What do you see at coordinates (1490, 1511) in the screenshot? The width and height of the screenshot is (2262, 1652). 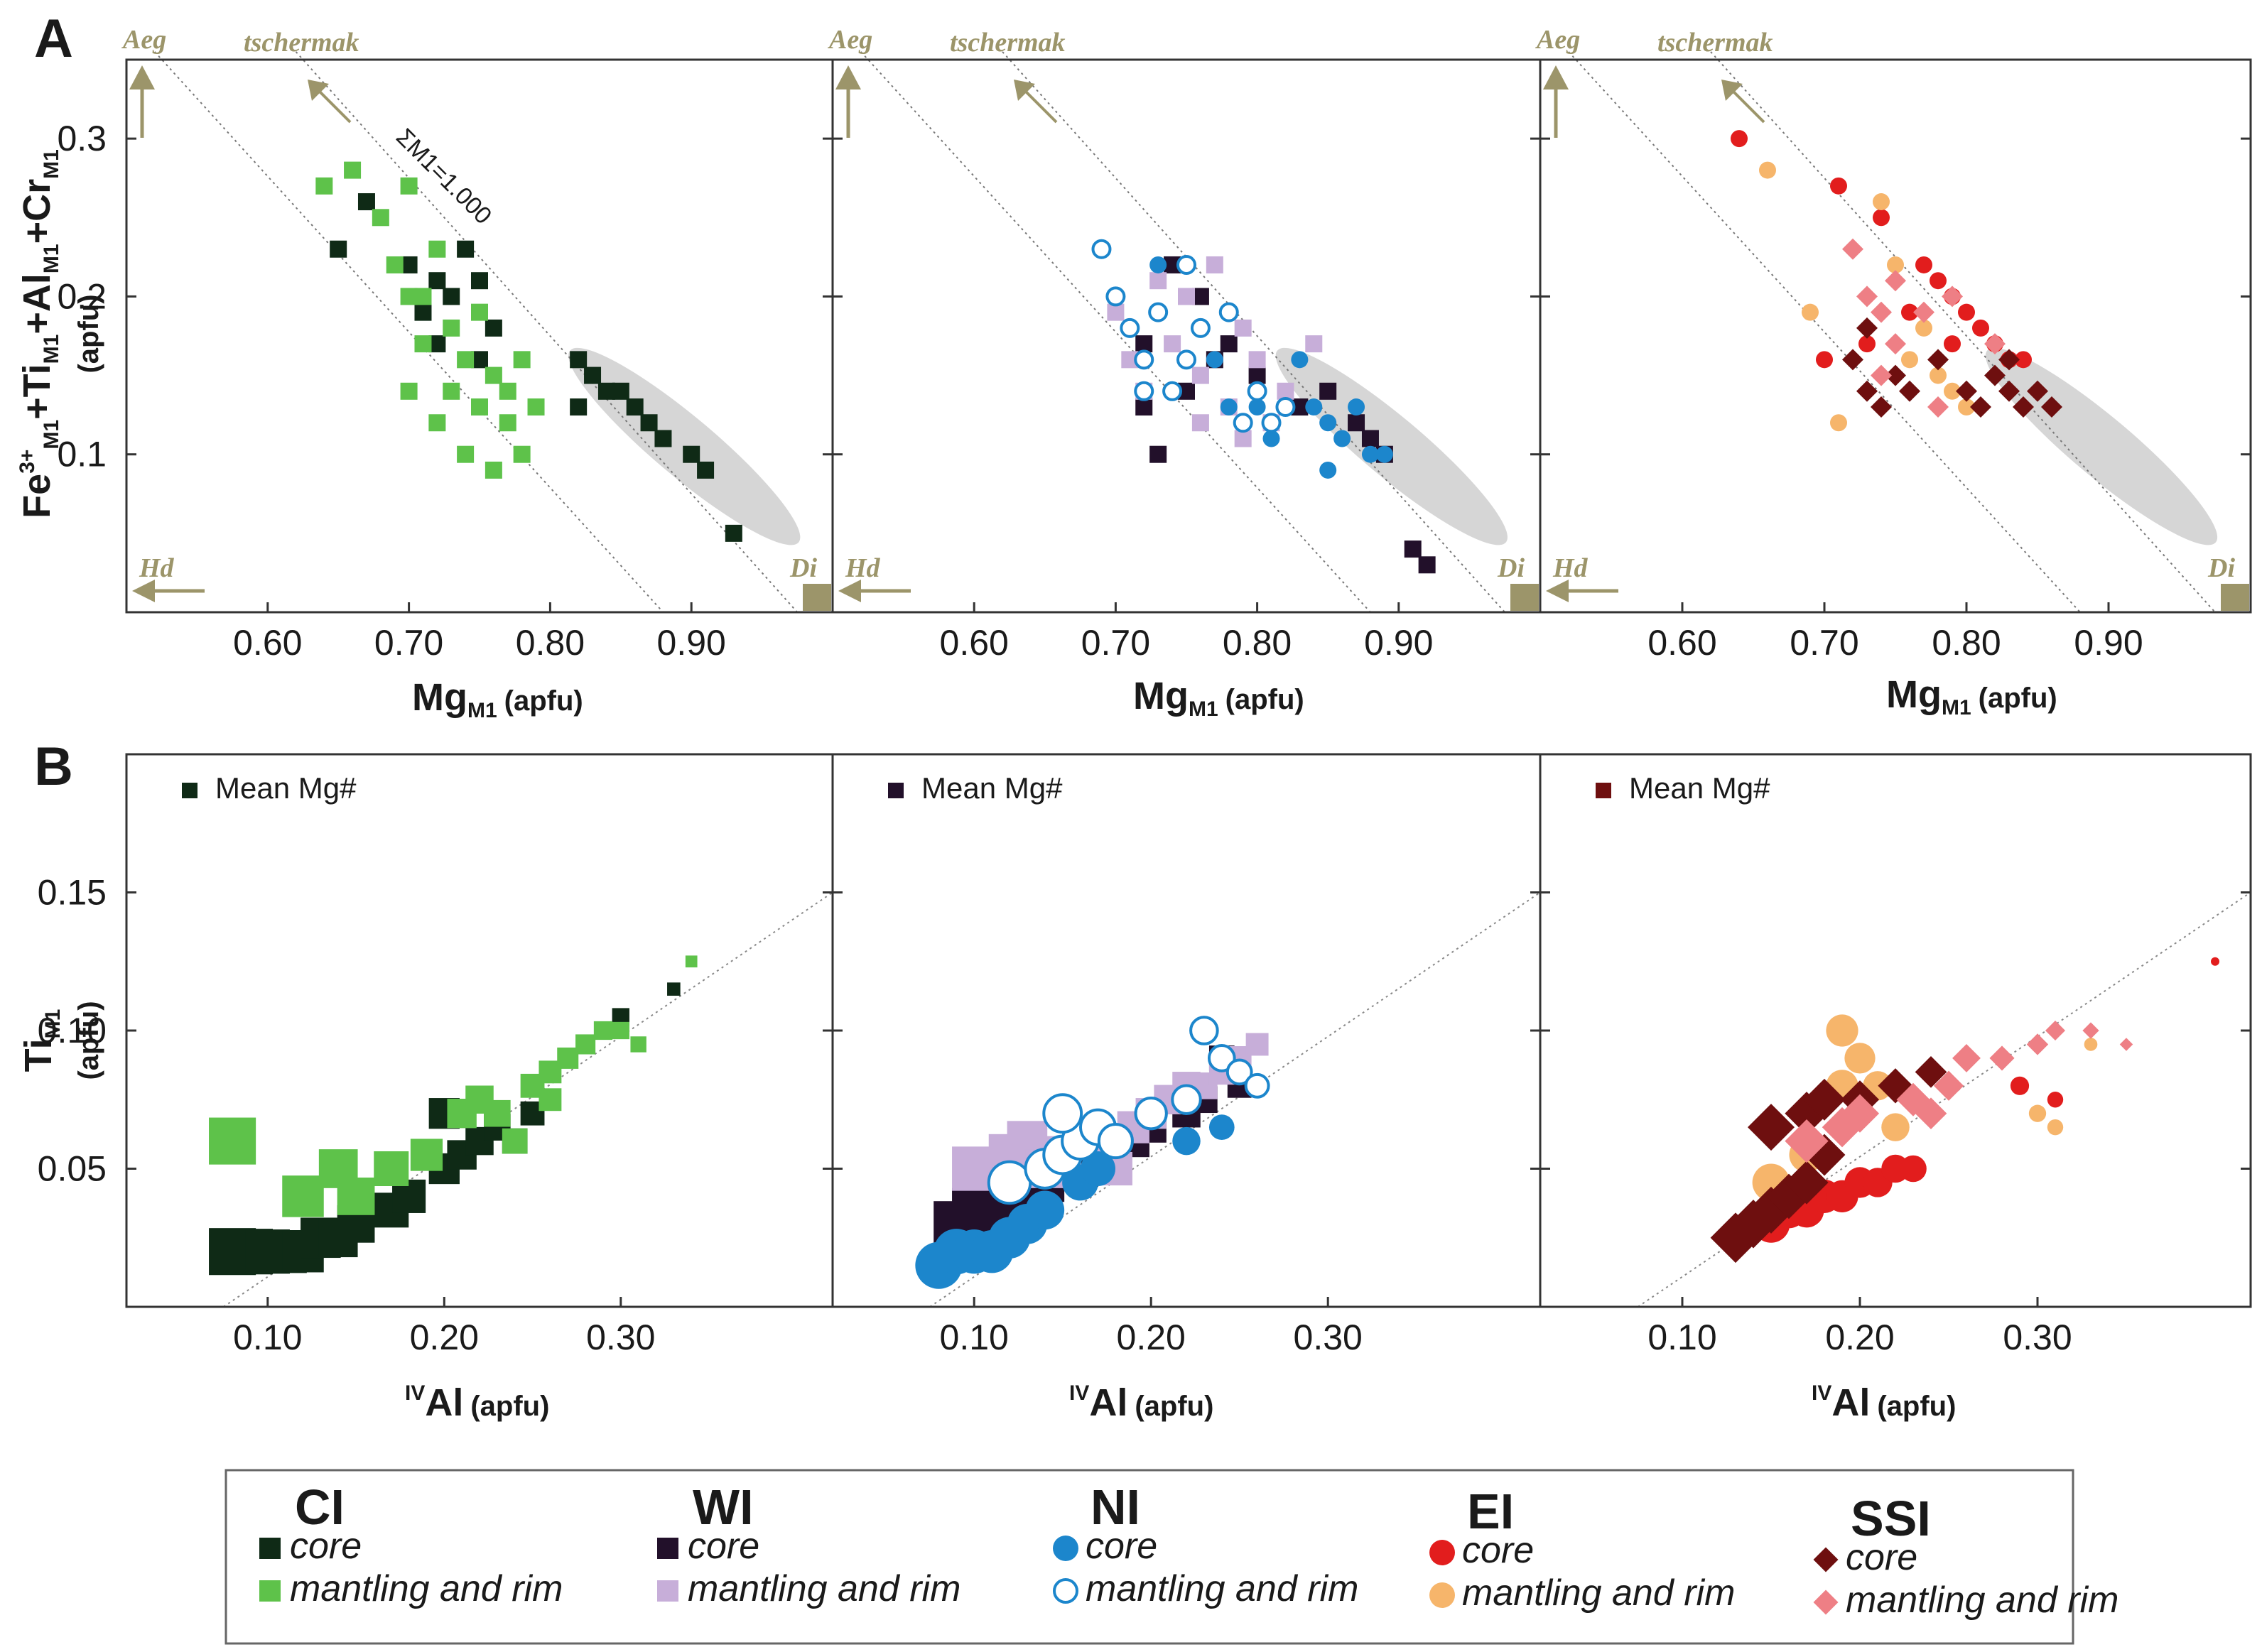 I see `legend-group-title: EI` at bounding box center [1490, 1511].